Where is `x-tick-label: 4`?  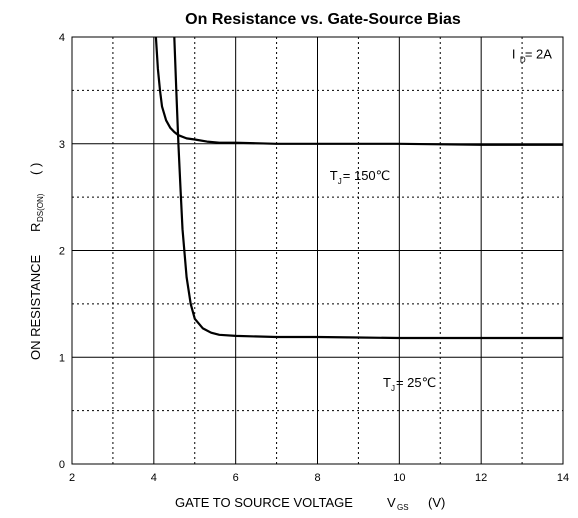 x-tick-label: 4 is located at coordinates (154, 478).